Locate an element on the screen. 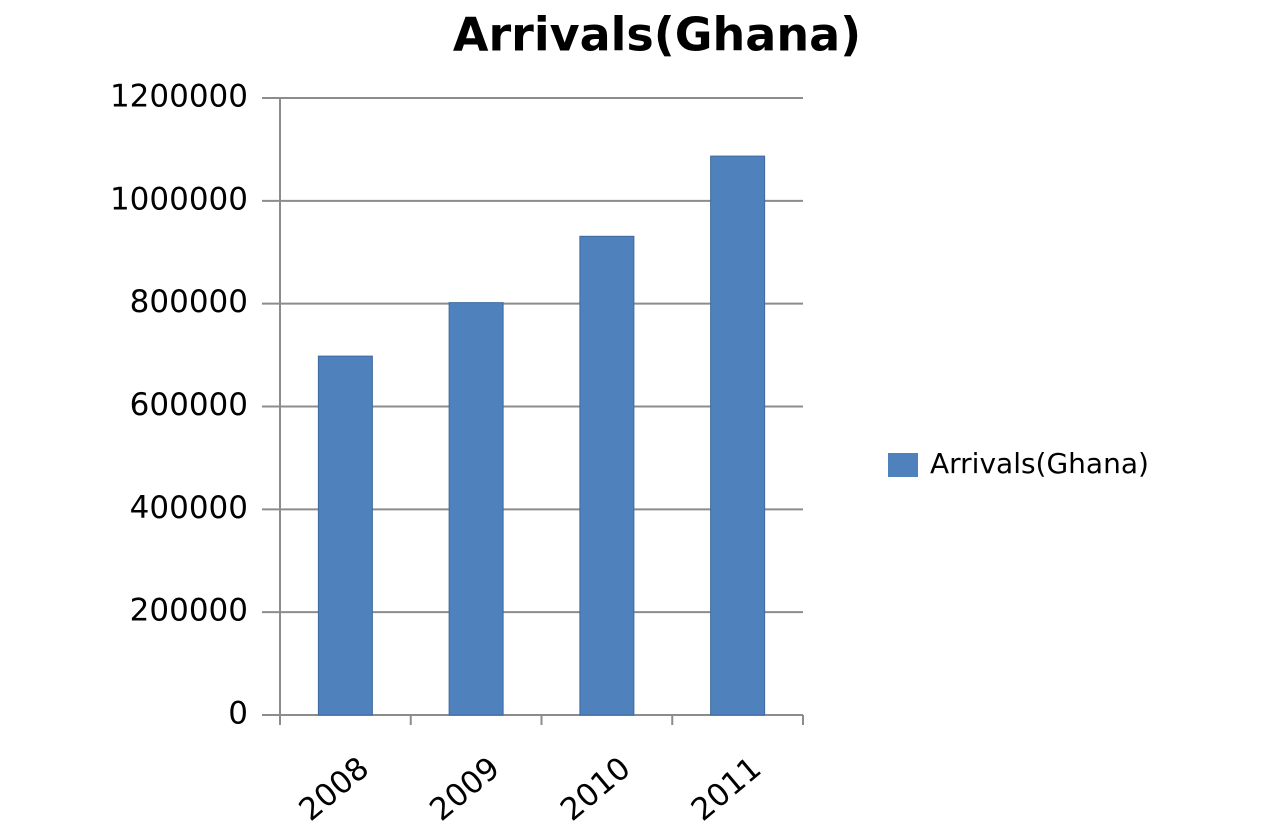 The width and height of the screenshot is (1285, 839). y-tick-label: 1000000 is located at coordinates (179, 199).